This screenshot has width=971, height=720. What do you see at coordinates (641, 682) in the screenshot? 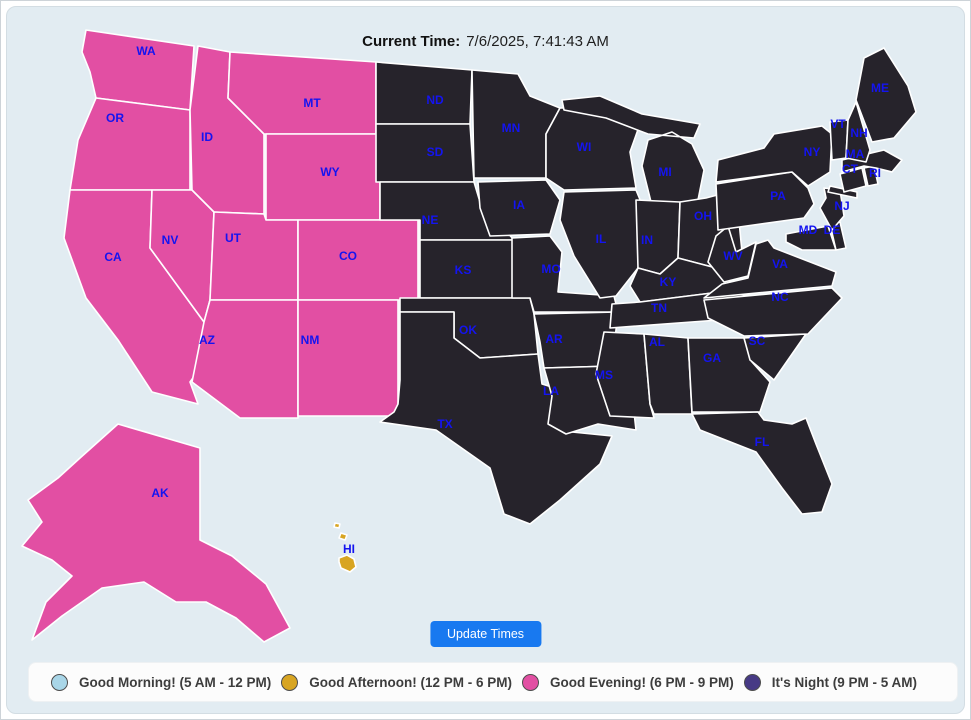
I see `legend-label-evening: Good Evening! (6 PM - 9 PM)` at bounding box center [641, 682].